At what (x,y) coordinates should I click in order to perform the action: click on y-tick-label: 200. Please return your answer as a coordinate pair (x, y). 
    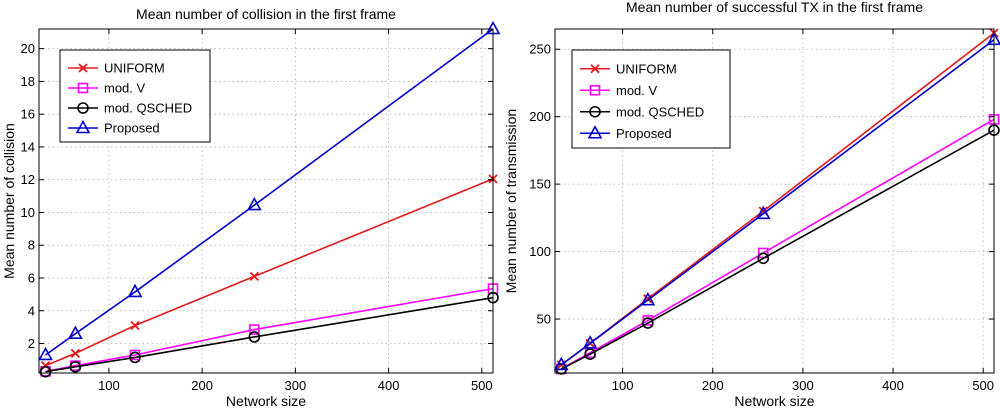
    Looking at the image, I should click on (540, 116).